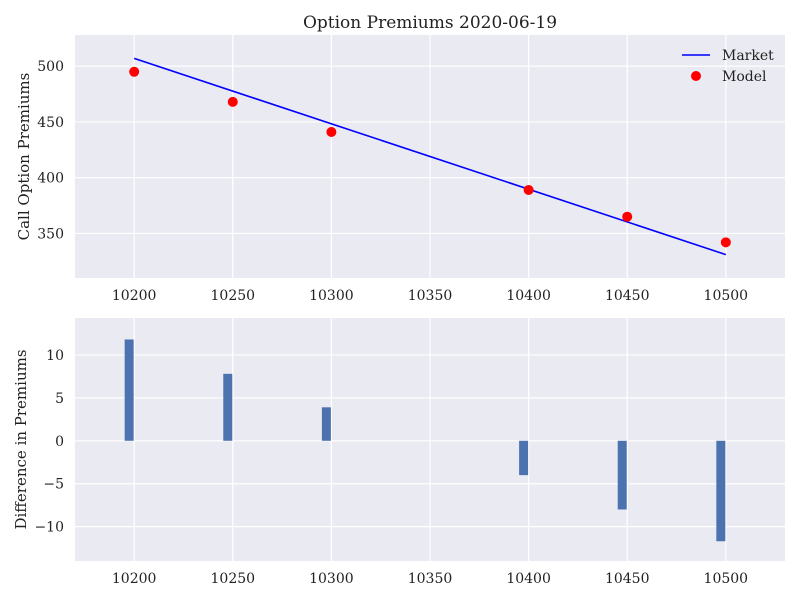  What do you see at coordinates (50, 123) in the screenshot?
I see `y-tick-label: 450` at bounding box center [50, 123].